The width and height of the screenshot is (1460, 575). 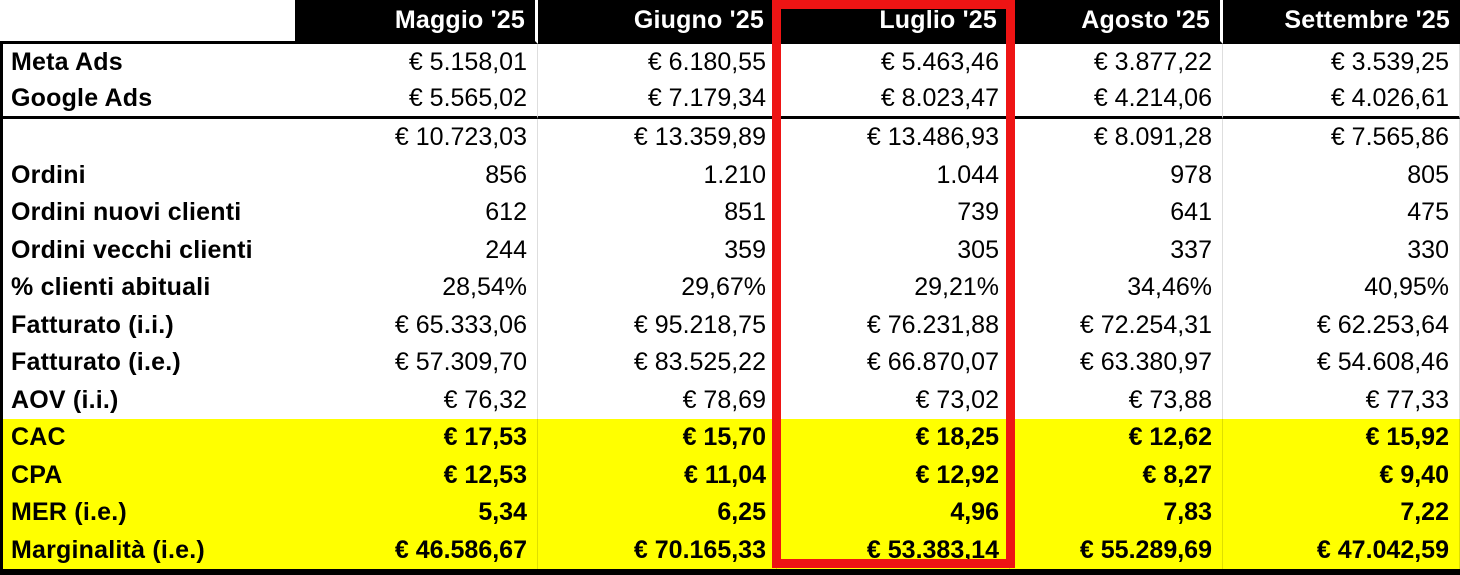 What do you see at coordinates (416, 513) in the screenshot?
I see `data-cell: 5,34` at bounding box center [416, 513].